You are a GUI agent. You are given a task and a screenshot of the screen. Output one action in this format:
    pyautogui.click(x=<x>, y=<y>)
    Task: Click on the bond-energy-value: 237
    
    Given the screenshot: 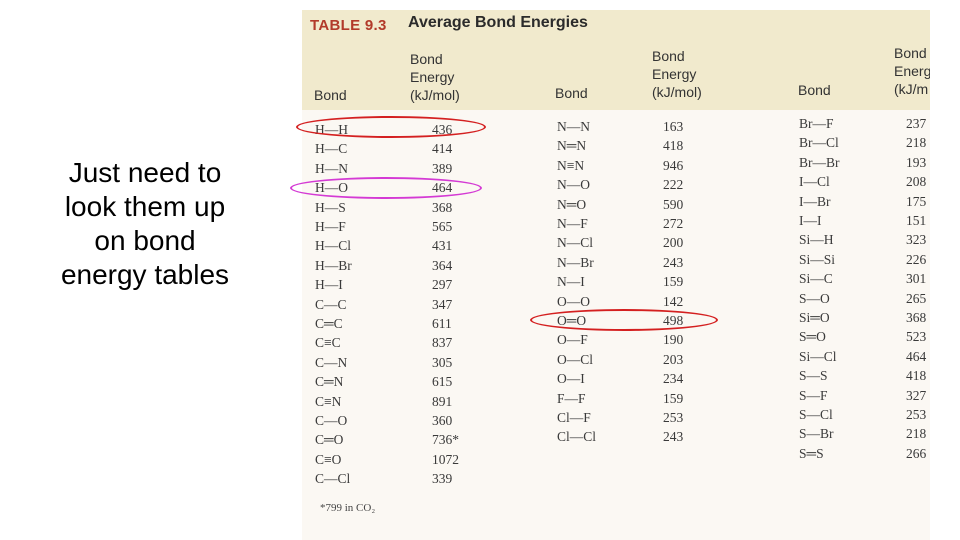 What is the action you would take?
    pyautogui.click(x=916, y=123)
    